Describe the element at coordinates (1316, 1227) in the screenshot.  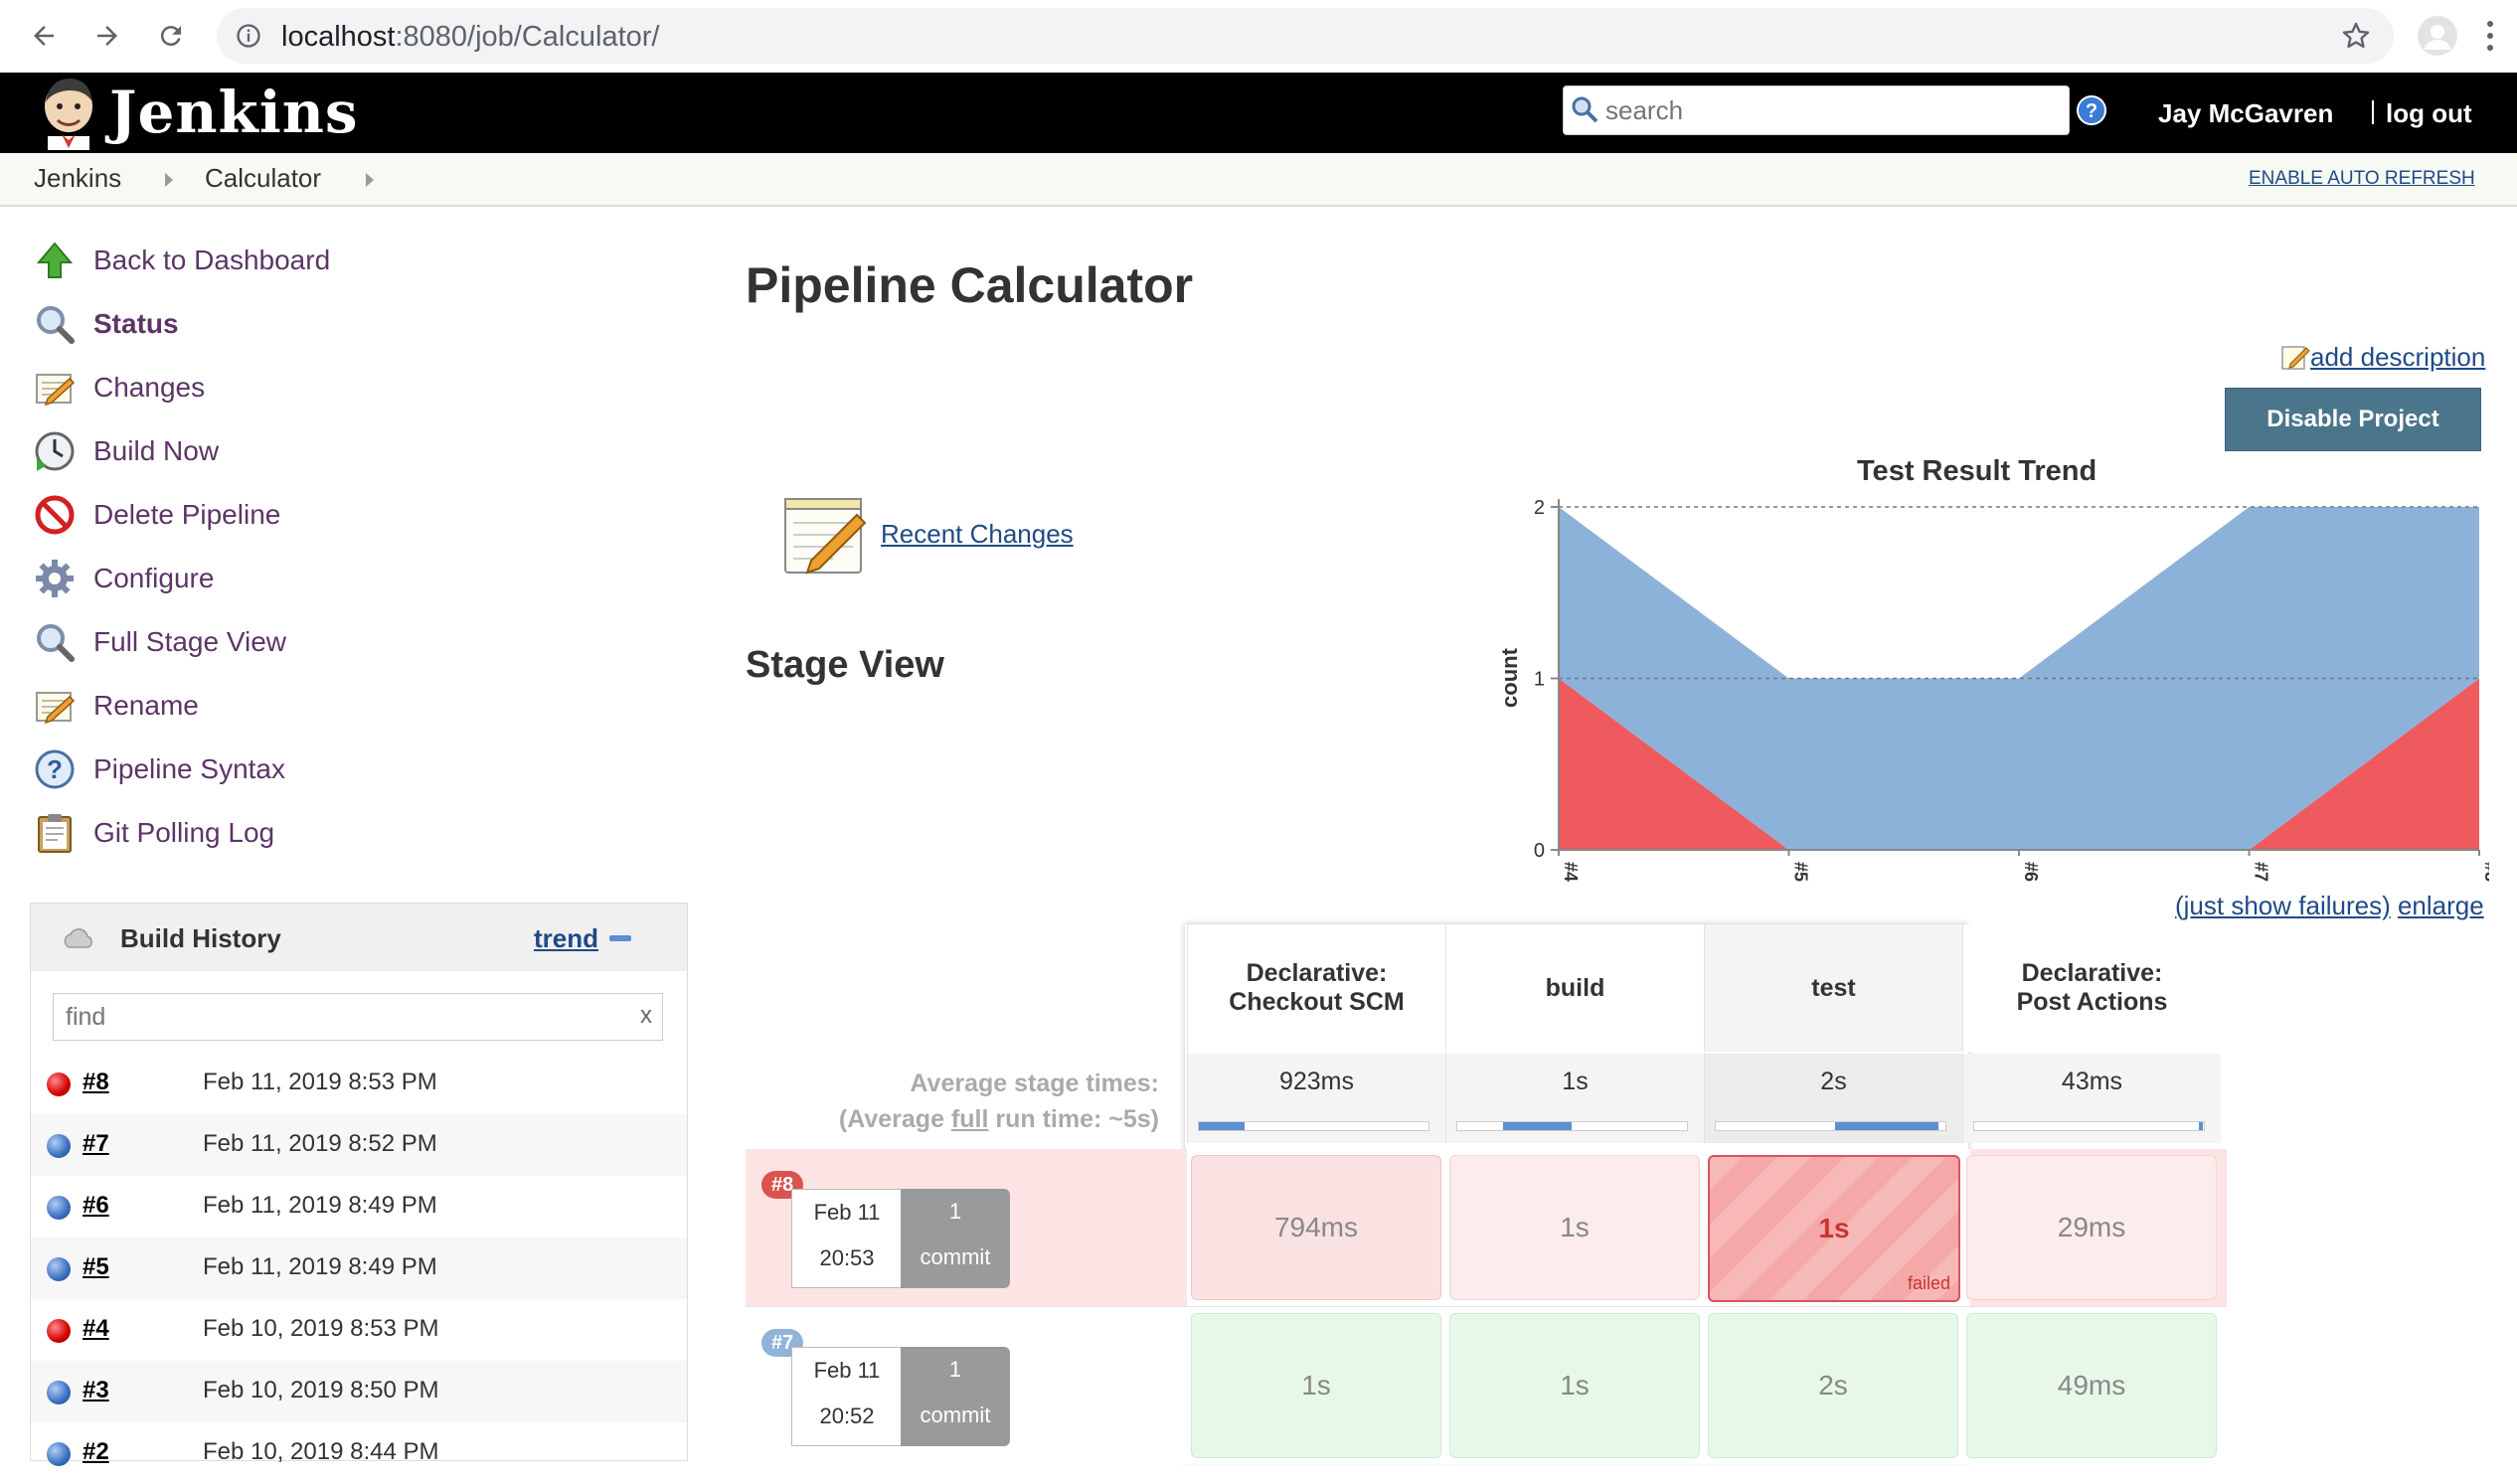
I see `stage-cell-checkout-scm: 794ms` at that location.